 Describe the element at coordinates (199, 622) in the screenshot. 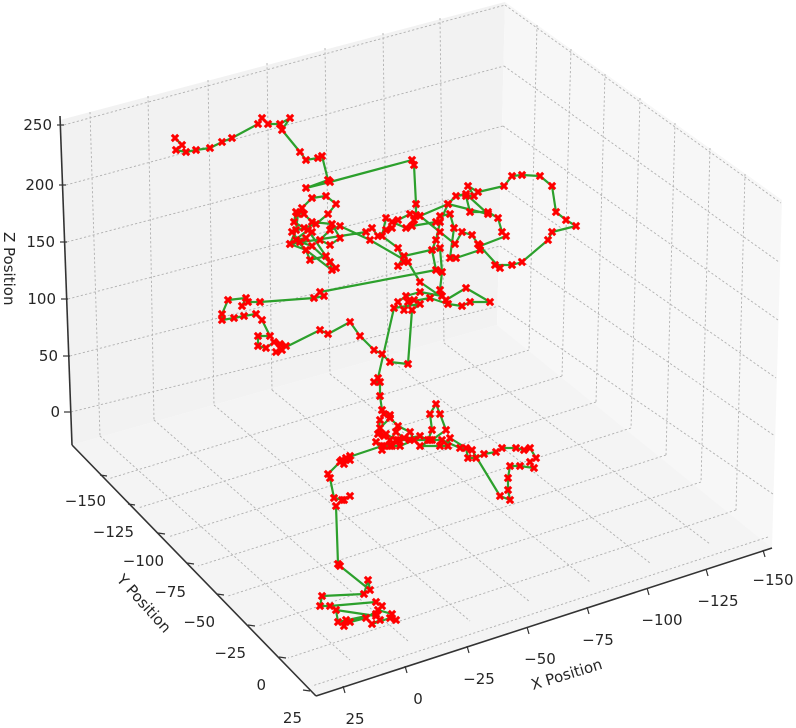

I see `y-tick-neg50: −50` at that location.